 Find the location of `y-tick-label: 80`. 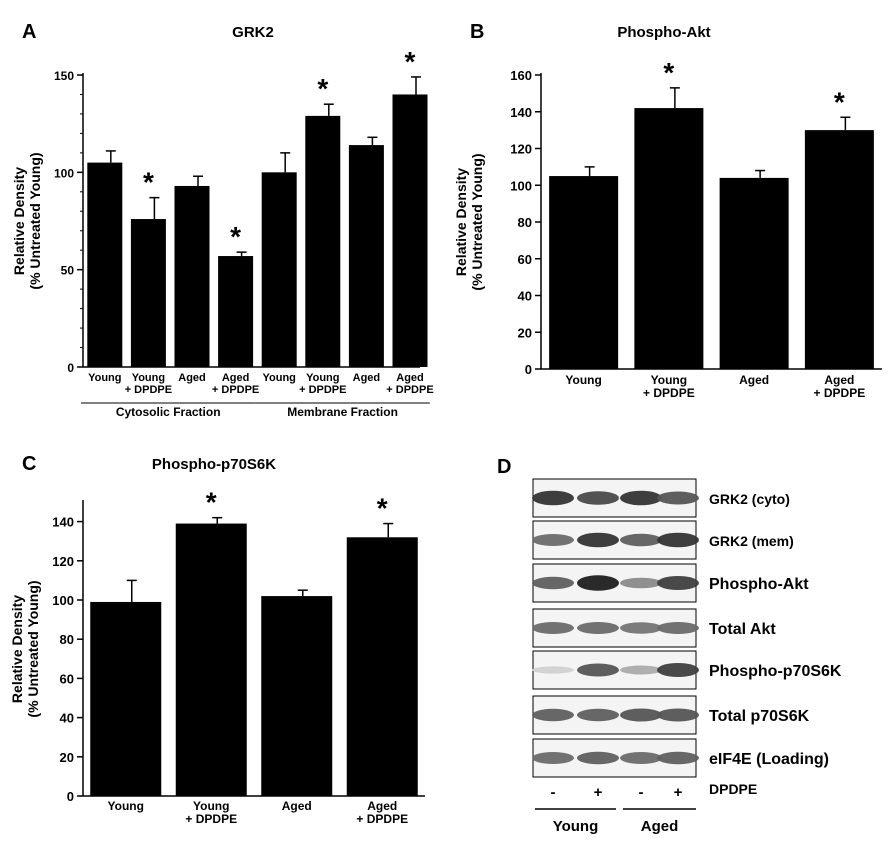

y-tick-label: 80 is located at coordinates (67, 639).